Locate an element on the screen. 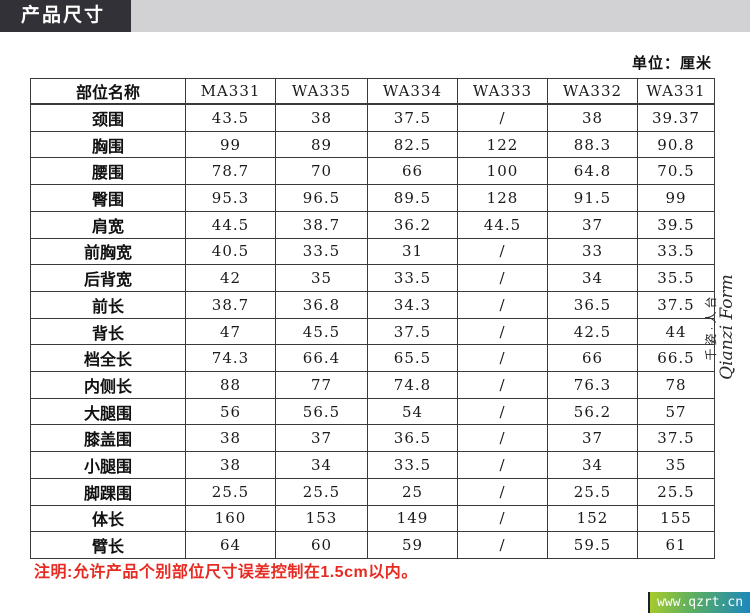 This screenshot has height=615, width=750. size-value-cell: 88 is located at coordinates (230, 385).